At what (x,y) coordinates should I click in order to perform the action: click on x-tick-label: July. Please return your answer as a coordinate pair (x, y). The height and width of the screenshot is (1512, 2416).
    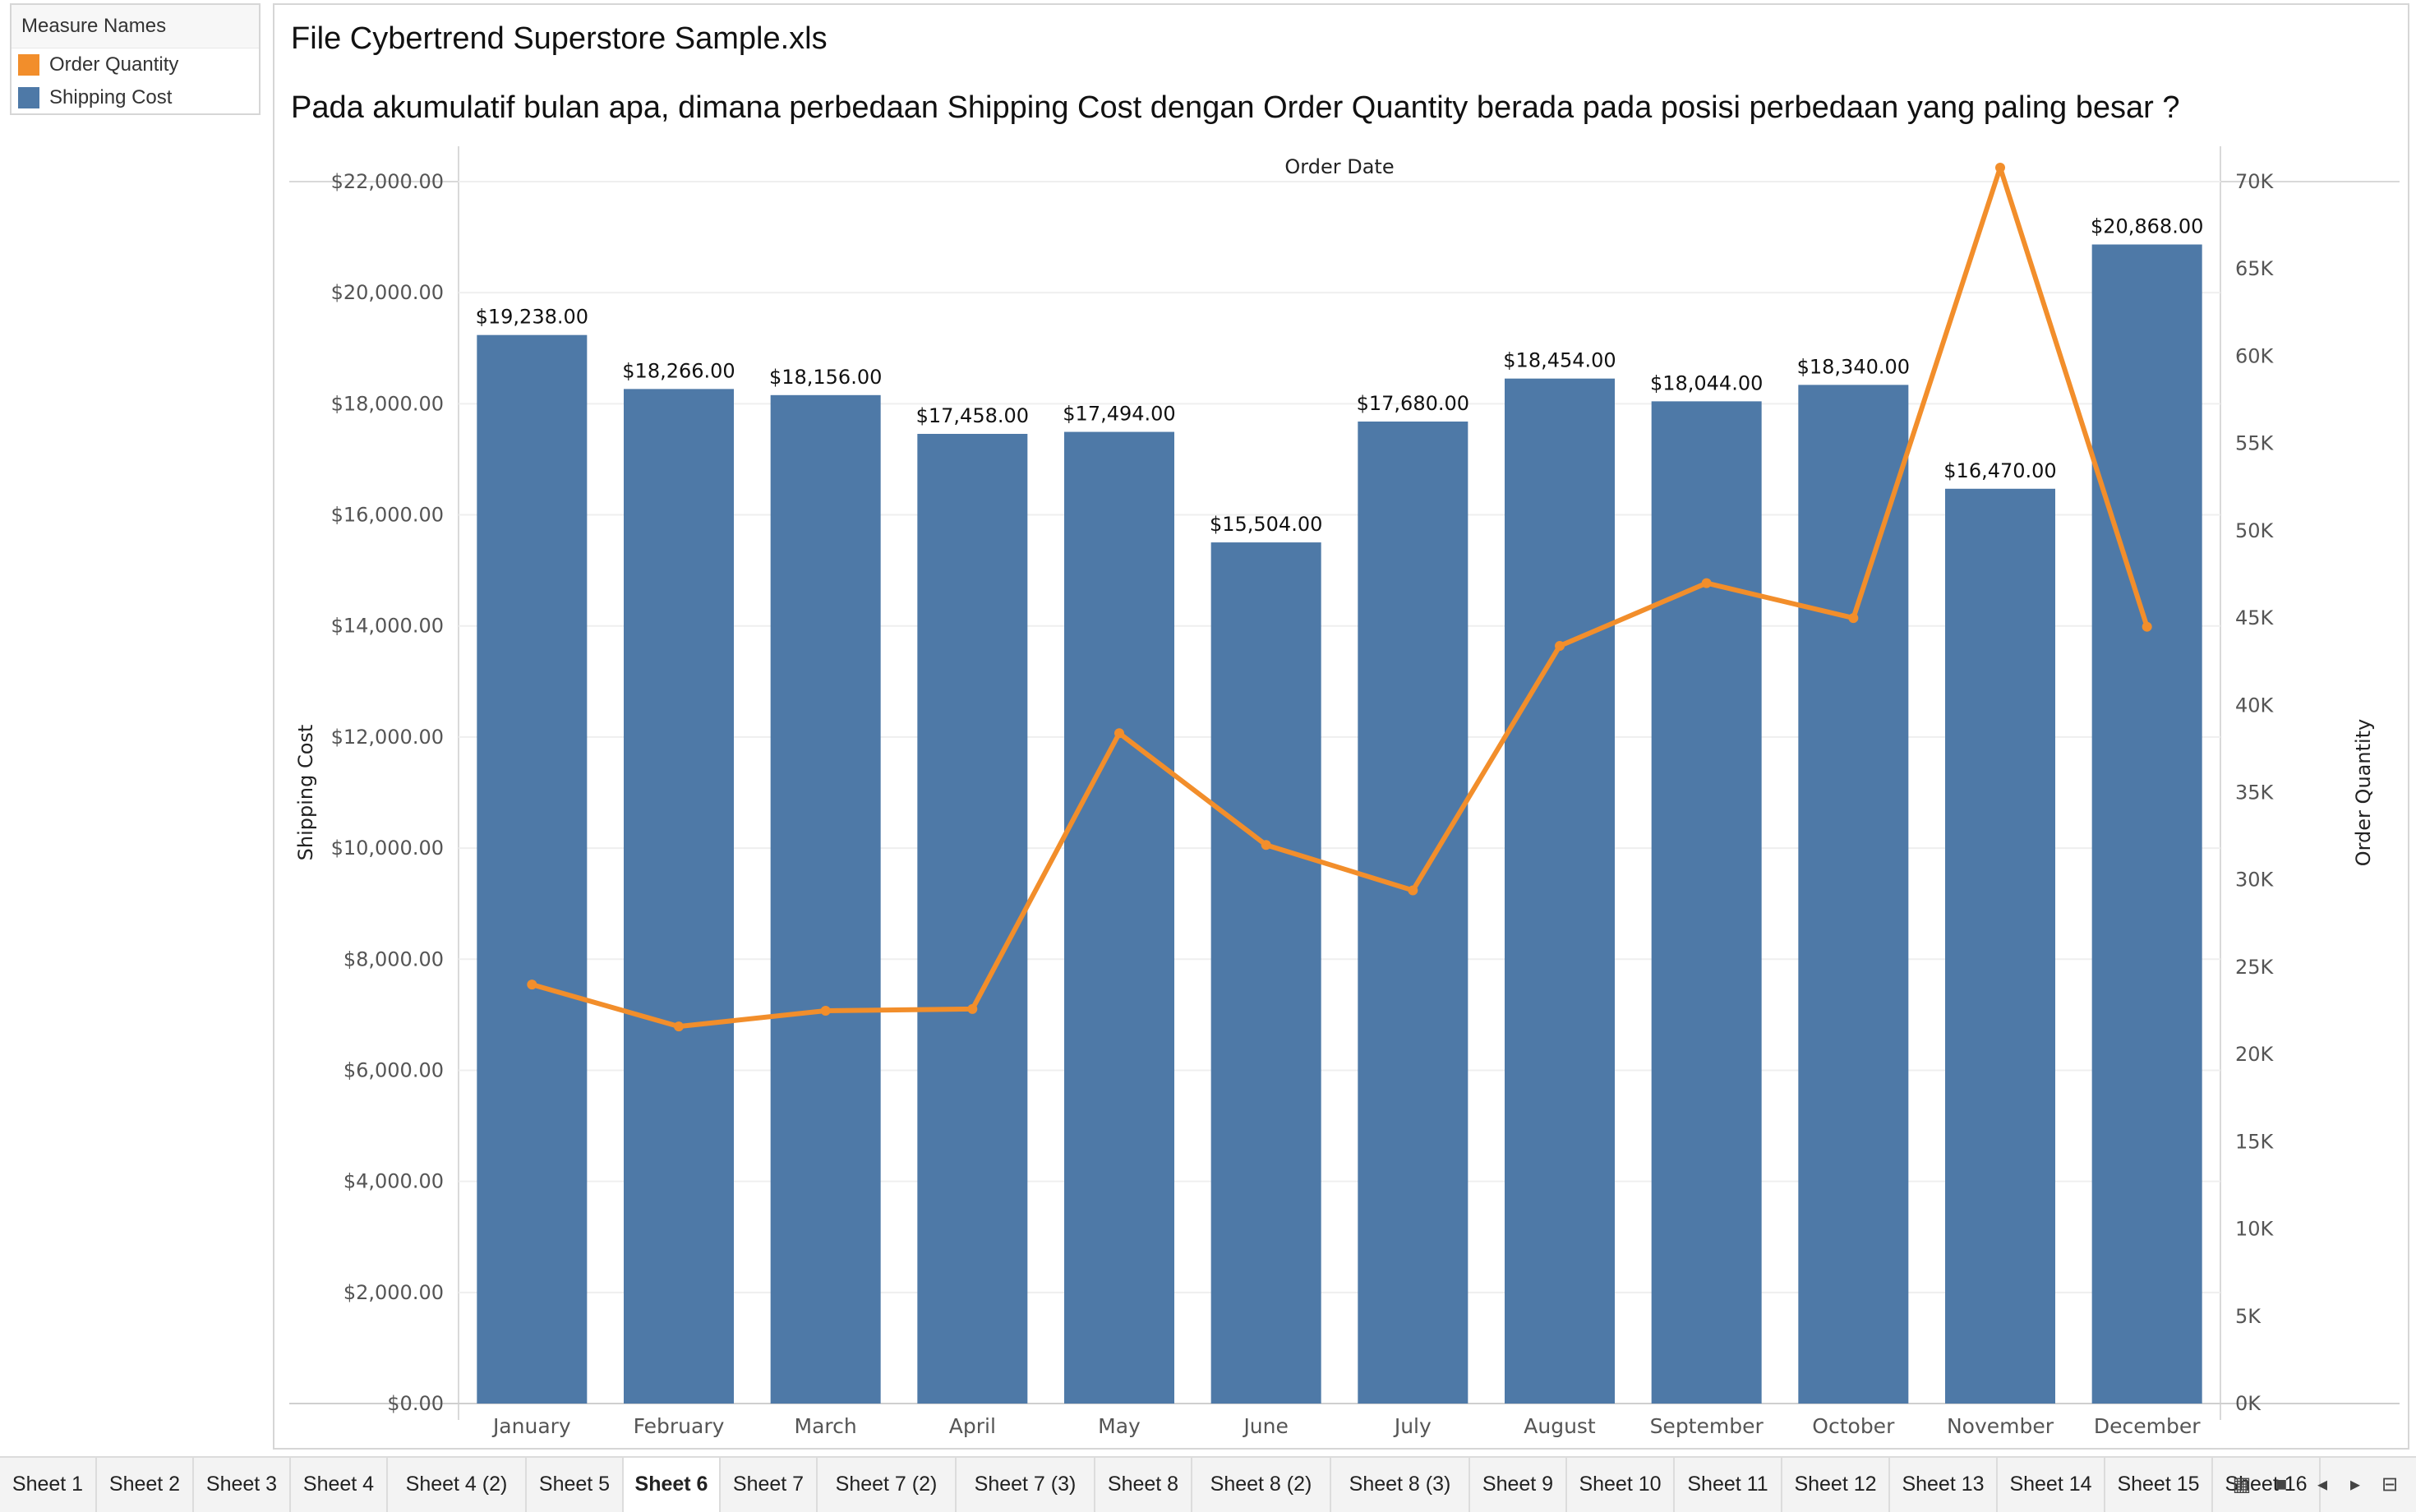
    Looking at the image, I should click on (1412, 1426).